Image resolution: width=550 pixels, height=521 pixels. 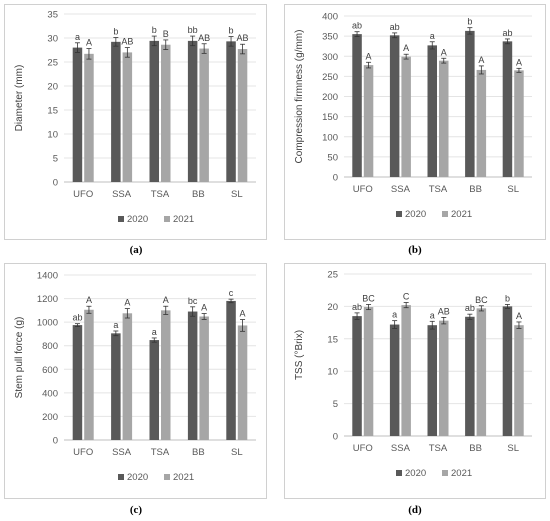 I want to click on significance-letter: BC, so click(x=368, y=298).